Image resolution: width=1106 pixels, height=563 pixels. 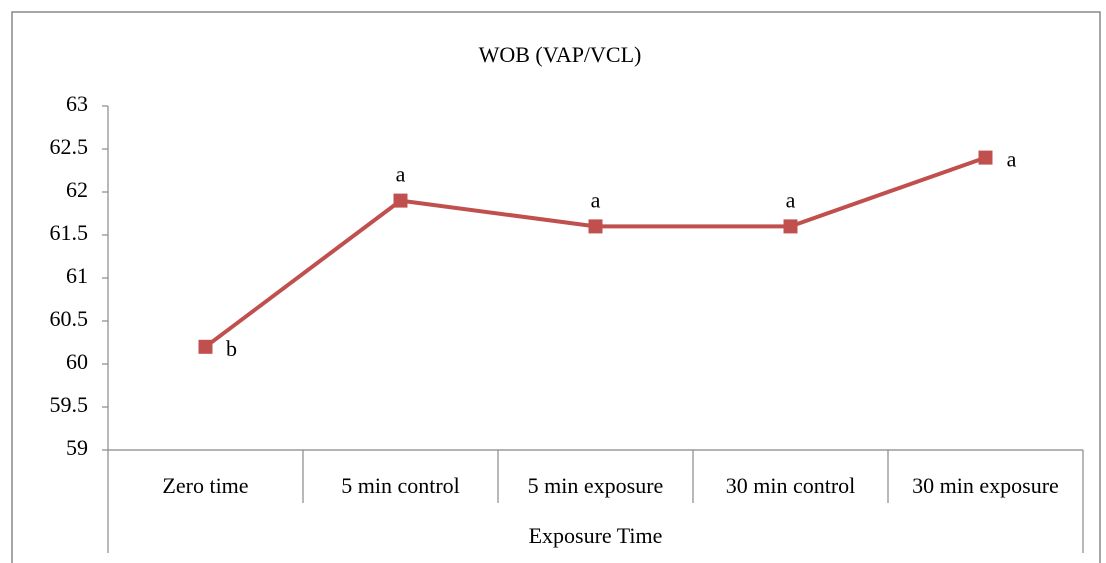 What do you see at coordinates (985, 485) in the screenshot?
I see `x-tick-label: 30 min exposure` at bounding box center [985, 485].